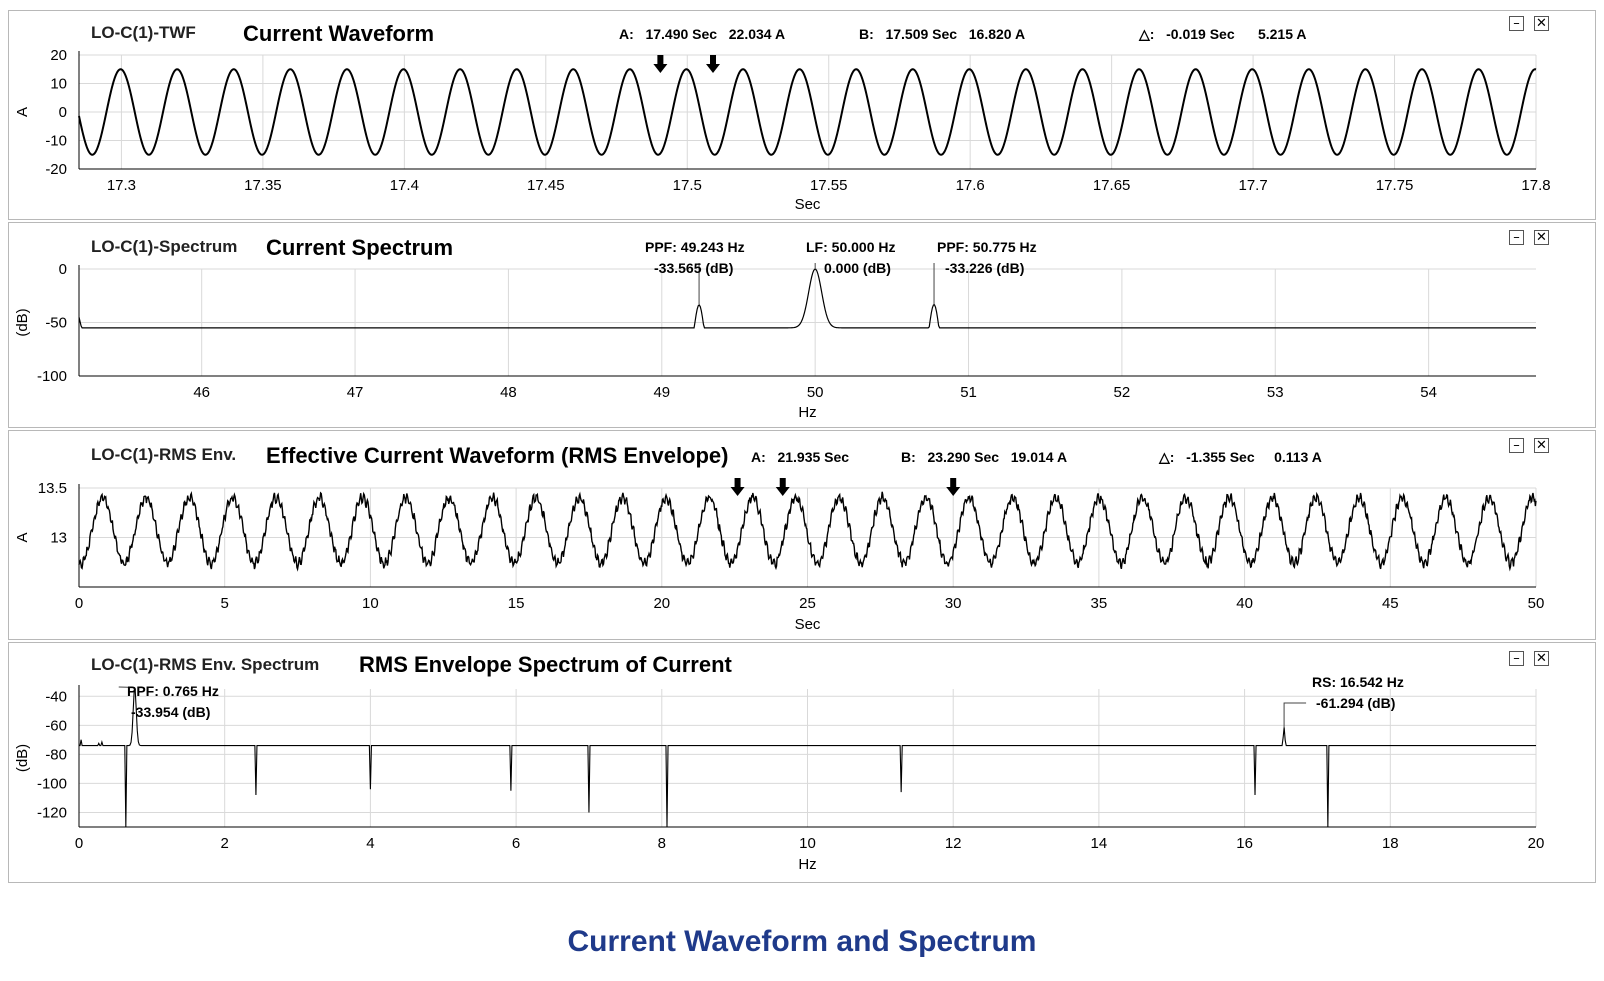 The width and height of the screenshot is (1604, 981). What do you see at coordinates (58, 55) in the screenshot?
I see `y-tick-label: 20` at bounding box center [58, 55].